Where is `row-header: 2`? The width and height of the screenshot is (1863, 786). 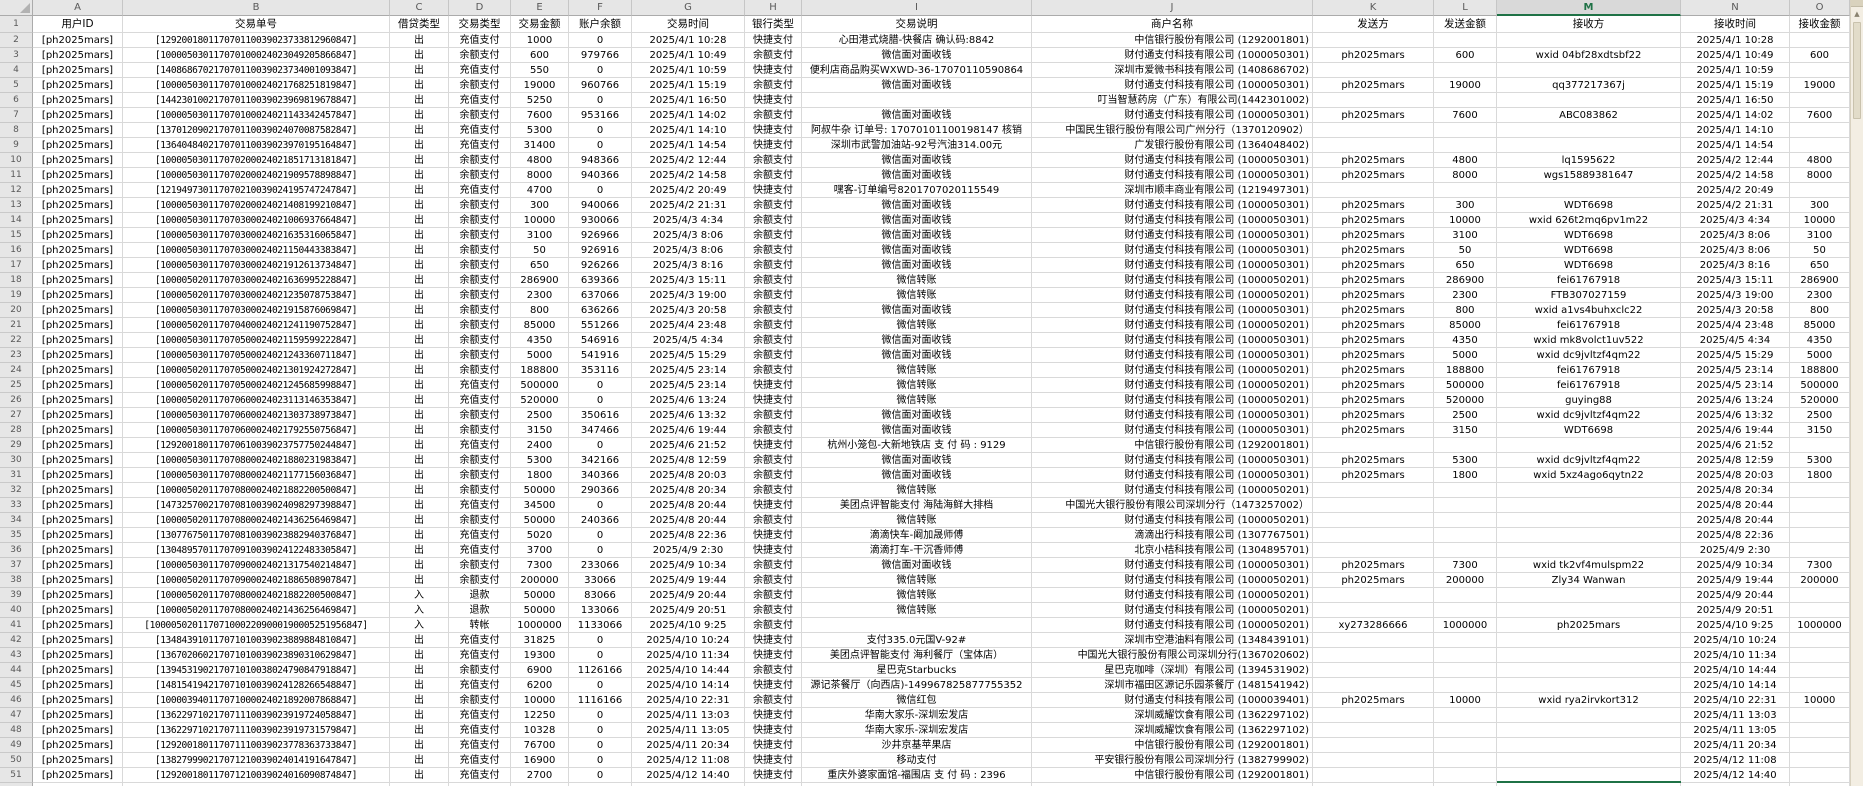 row-header: 2 is located at coordinates (16, 40).